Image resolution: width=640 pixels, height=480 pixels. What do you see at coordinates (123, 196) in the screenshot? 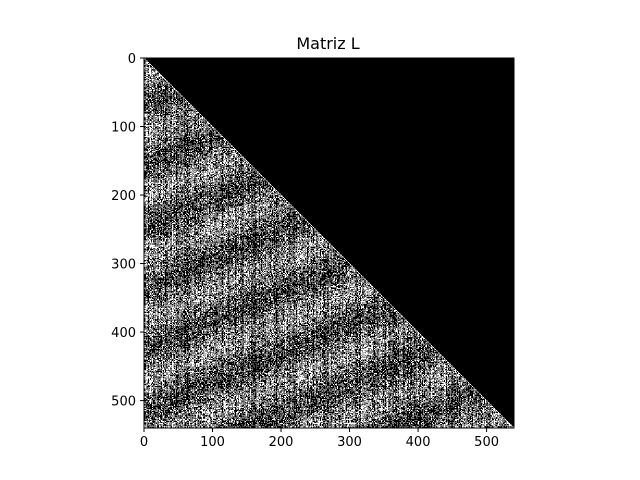
I see `y-tick-label: 200` at bounding box center [123, 196].